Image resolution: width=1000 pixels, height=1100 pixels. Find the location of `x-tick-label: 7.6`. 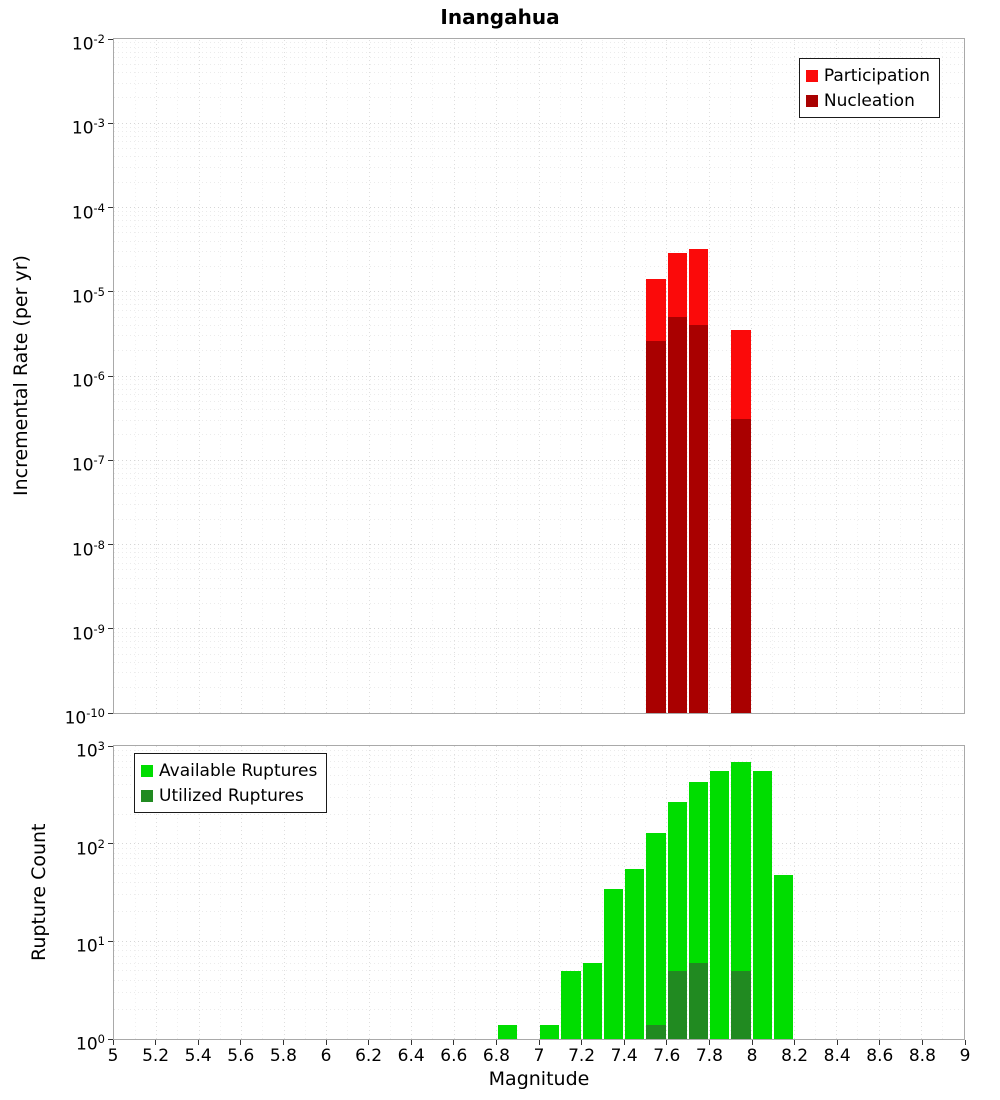

x-tick-label: 7.6 is located at coordinates (667, 1056).